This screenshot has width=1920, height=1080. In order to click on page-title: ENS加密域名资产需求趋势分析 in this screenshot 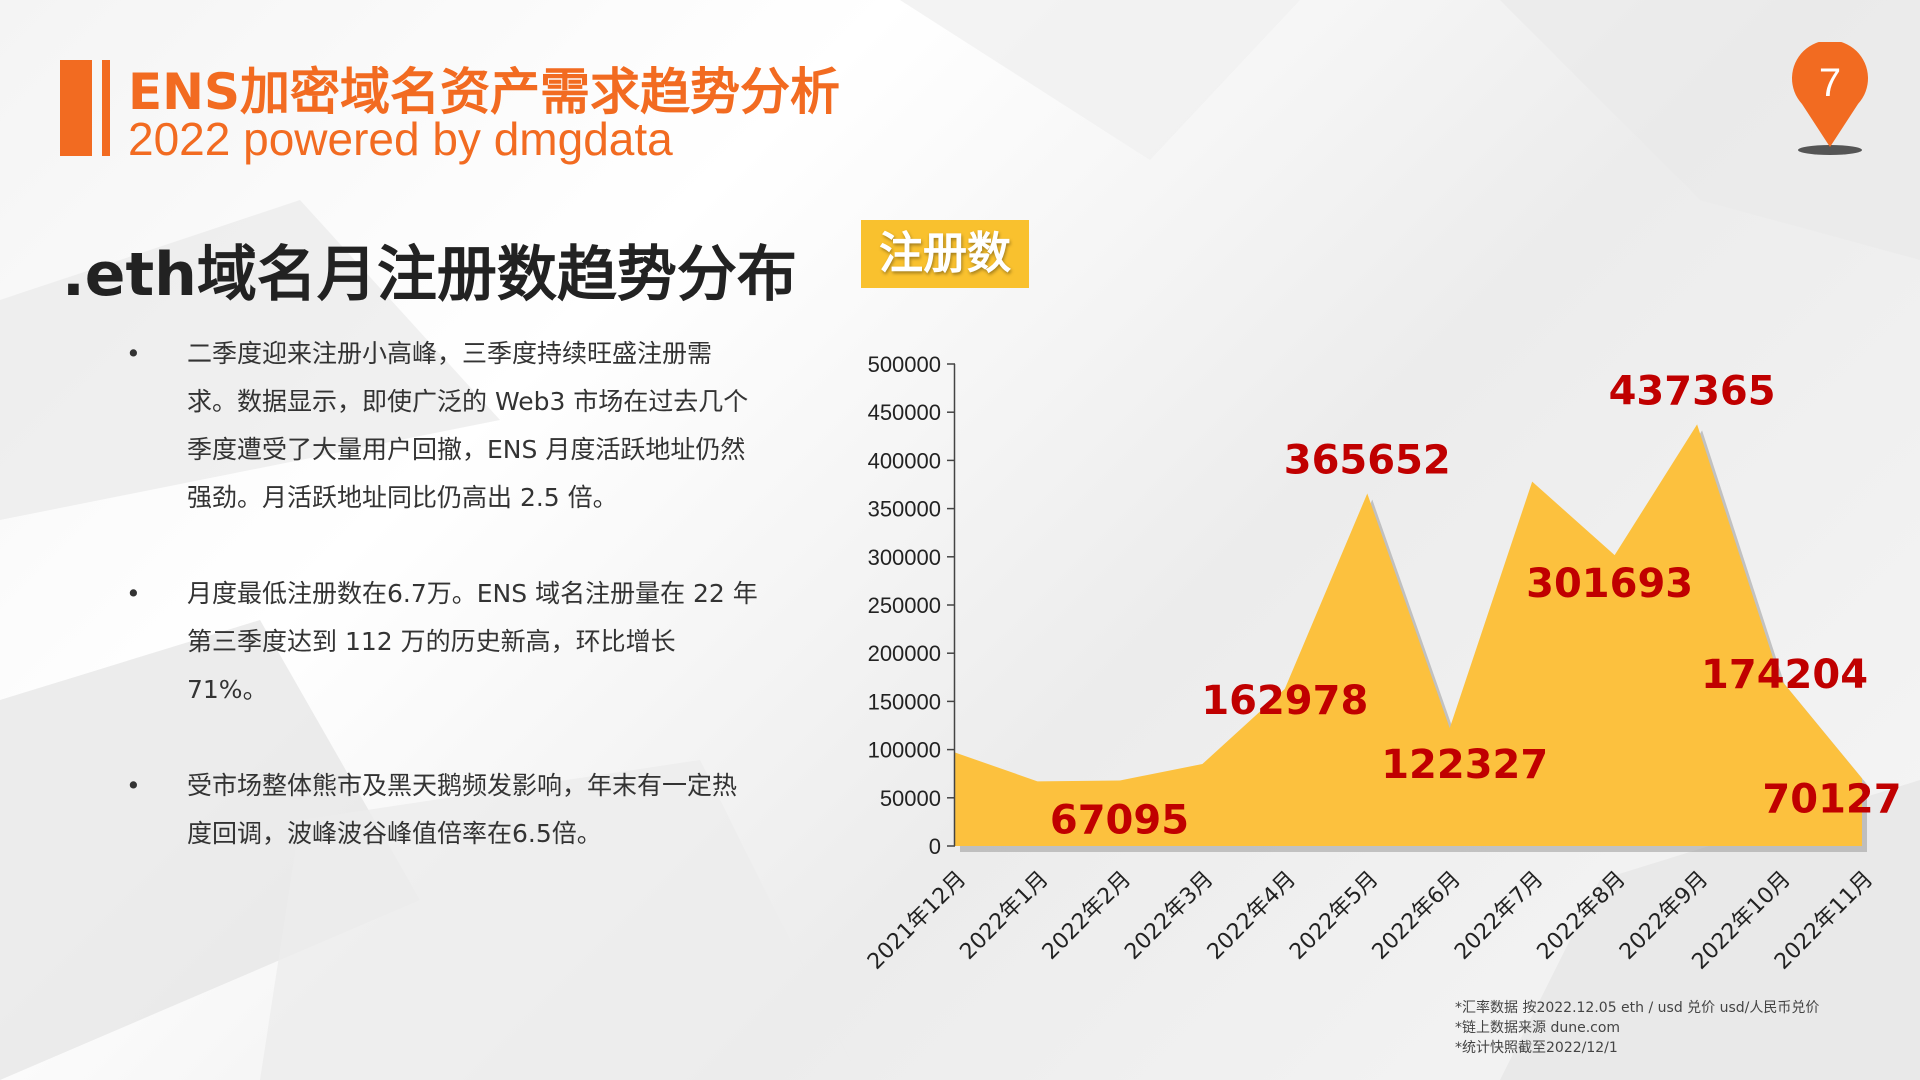, I will do `click(484, 92)`.